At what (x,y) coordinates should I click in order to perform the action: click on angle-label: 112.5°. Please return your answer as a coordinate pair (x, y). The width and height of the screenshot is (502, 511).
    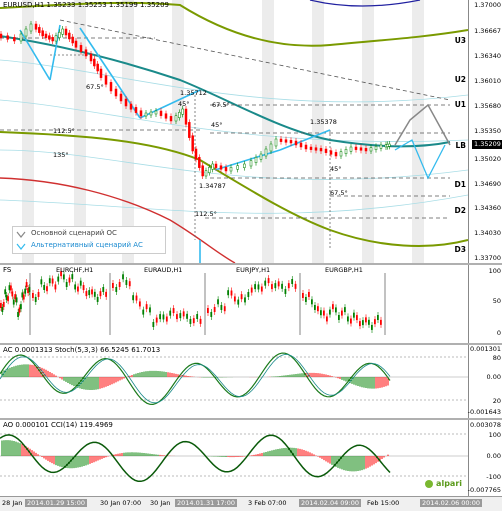
    Looking at the image, I should click on (64, 131).